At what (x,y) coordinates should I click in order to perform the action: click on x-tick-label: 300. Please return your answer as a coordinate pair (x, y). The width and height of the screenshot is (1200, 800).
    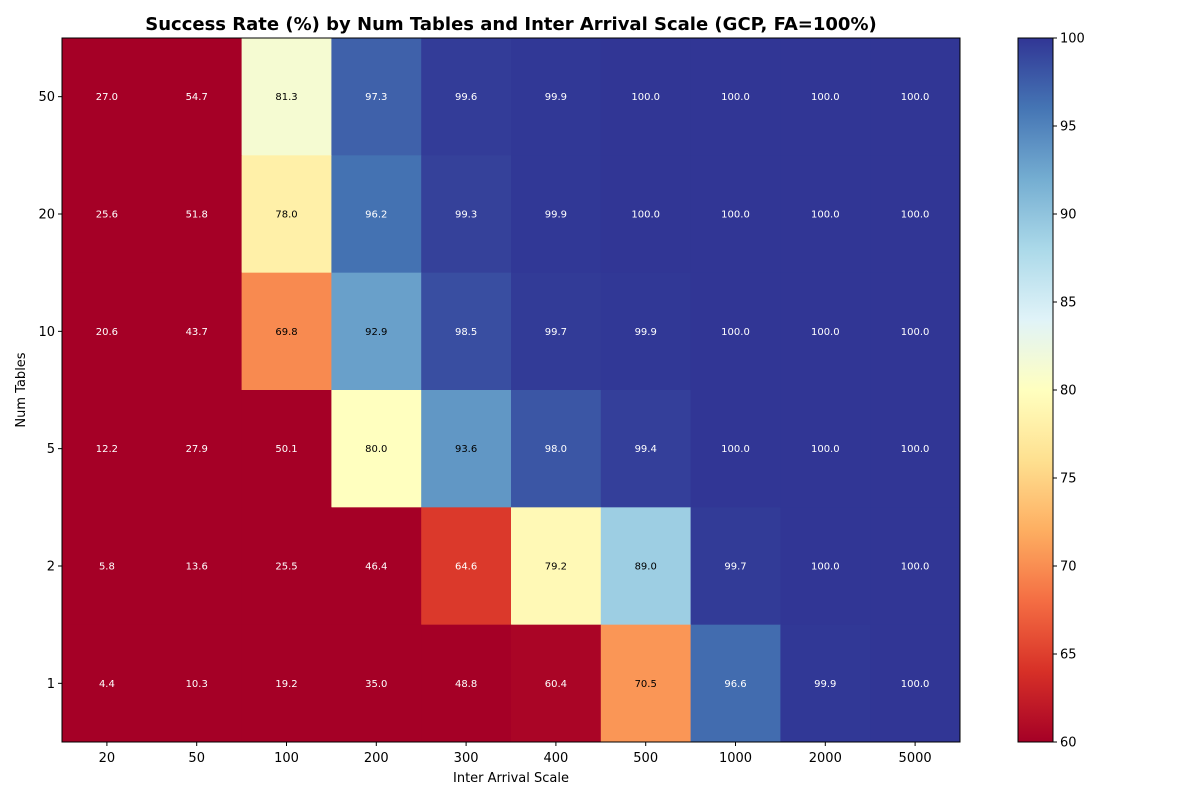
    Looking at the image, I should click on (466, 758).